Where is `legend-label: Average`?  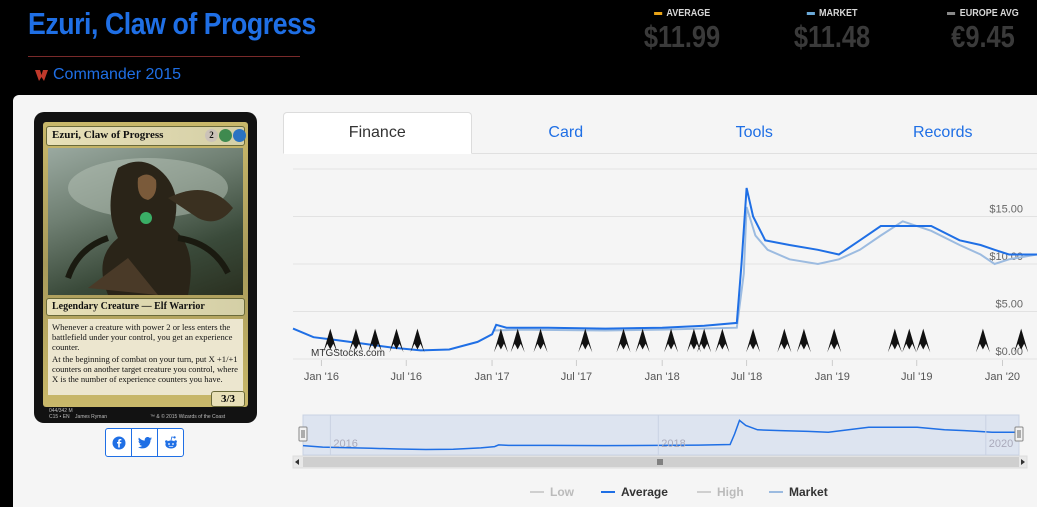
legend-label: Average is located at coordinates (644, 492).